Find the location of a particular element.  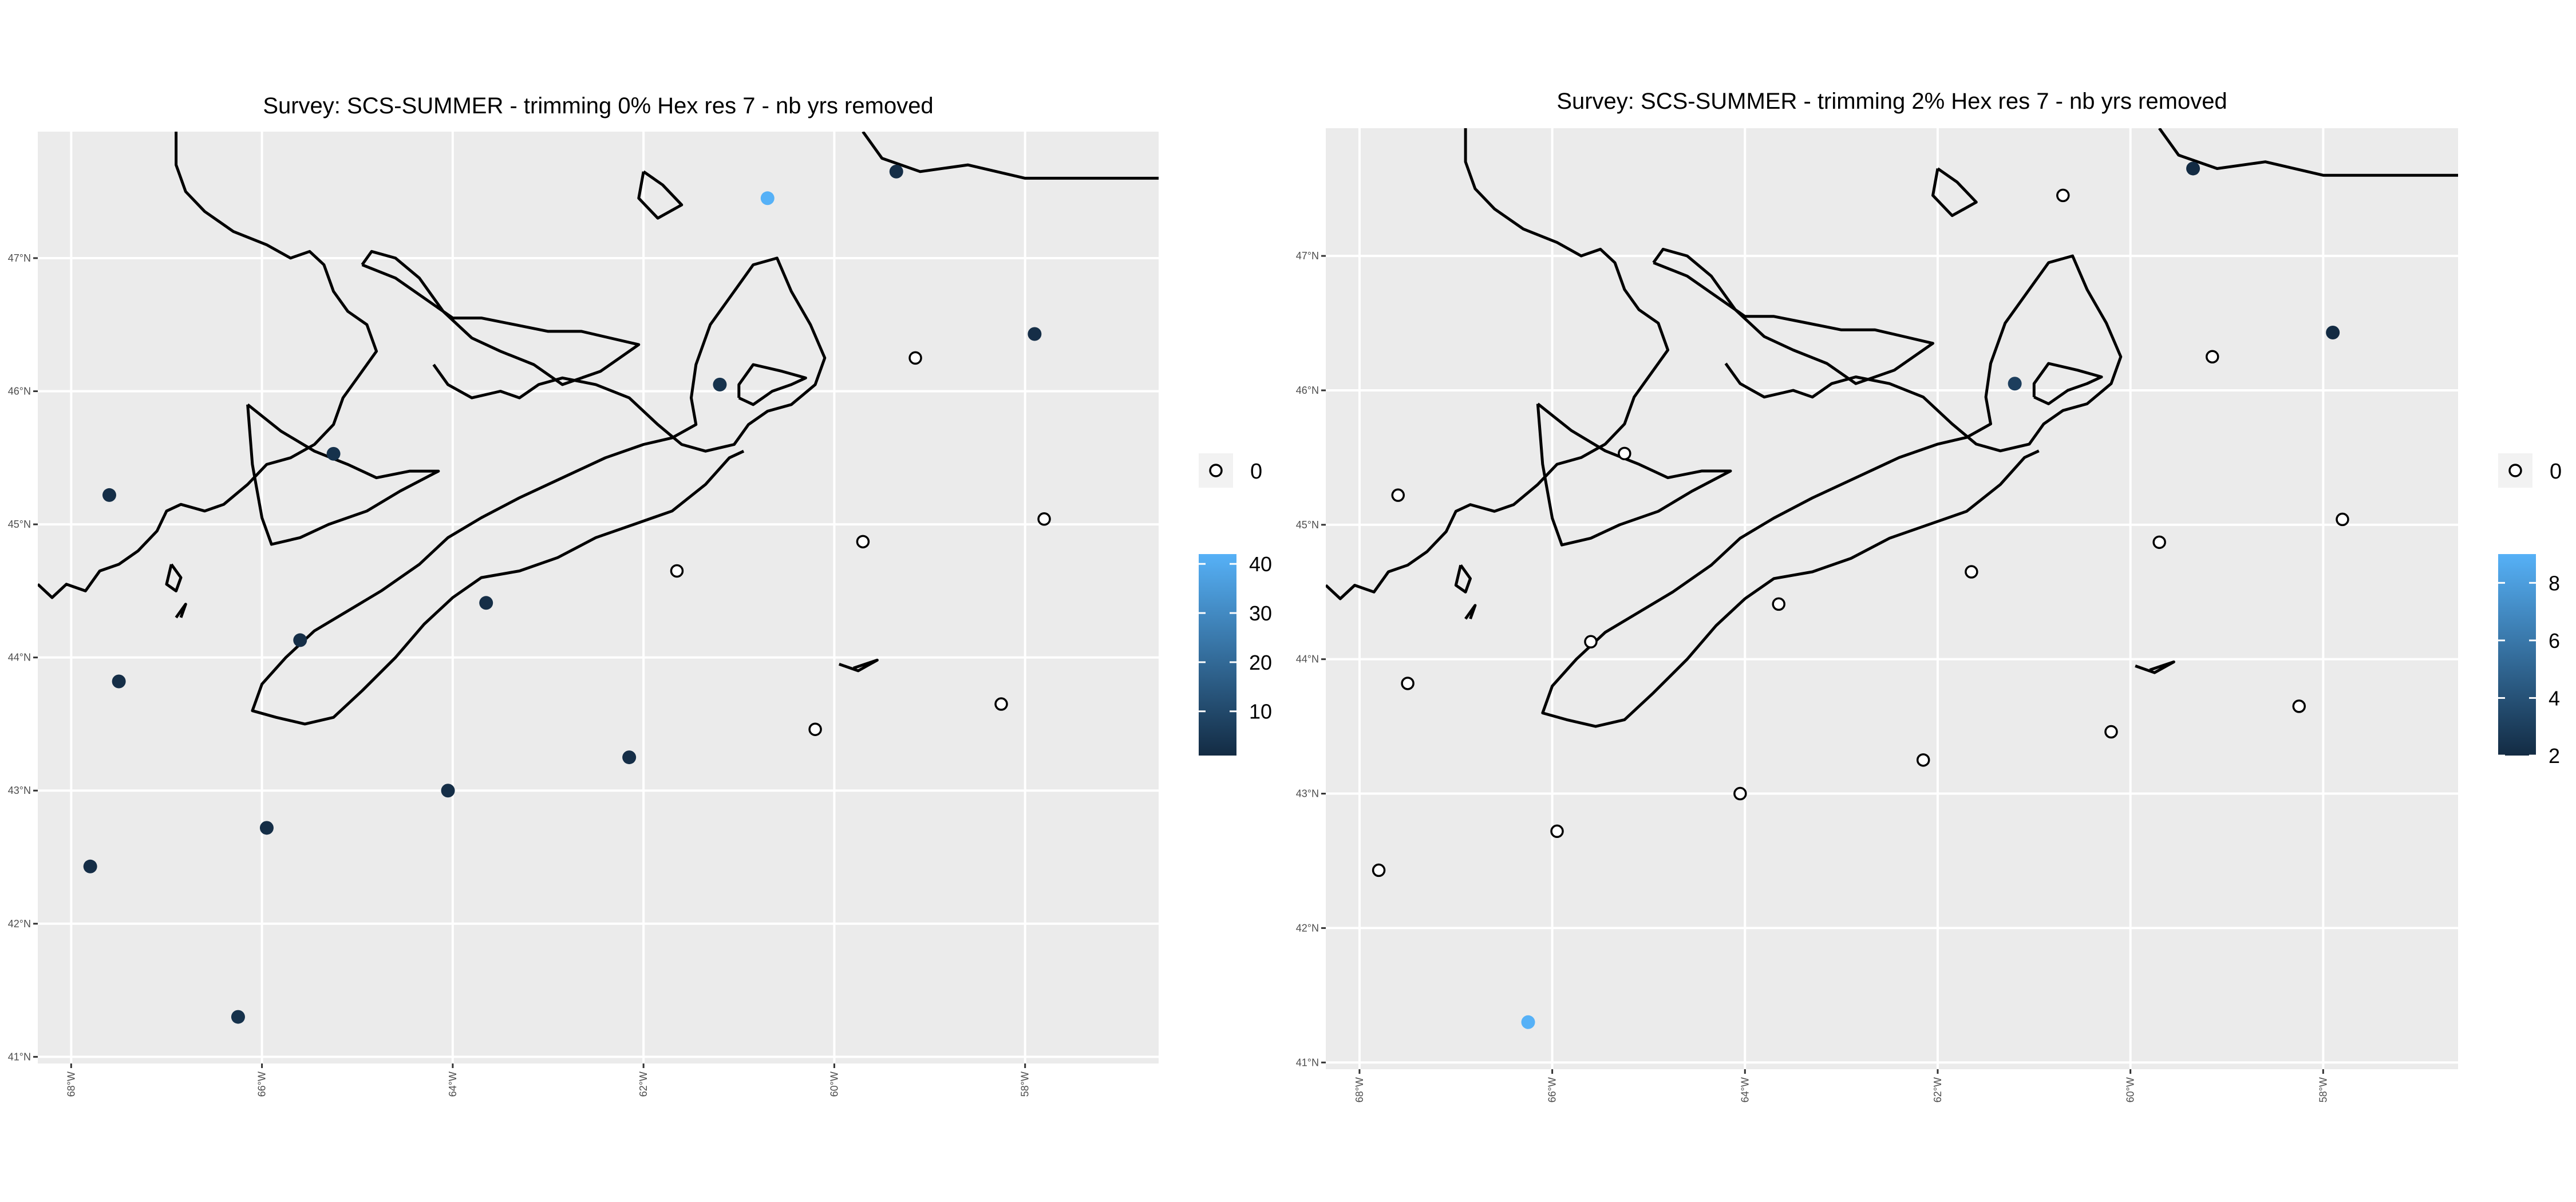

lon-tick-label: 64°W is located at coordinates (1745, 1089).